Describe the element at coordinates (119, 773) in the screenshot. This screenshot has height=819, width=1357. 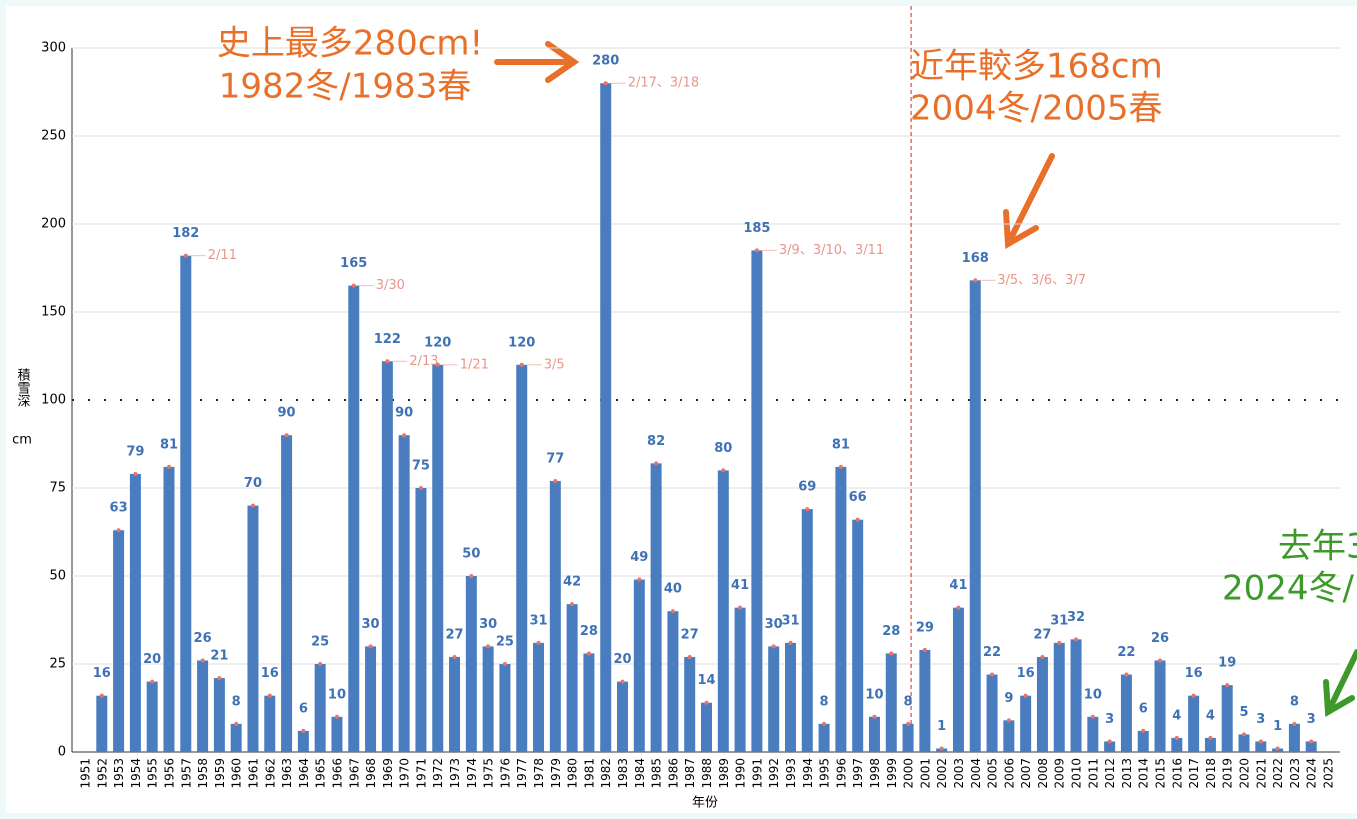
I see `x-tick-label: 1953` at that location.